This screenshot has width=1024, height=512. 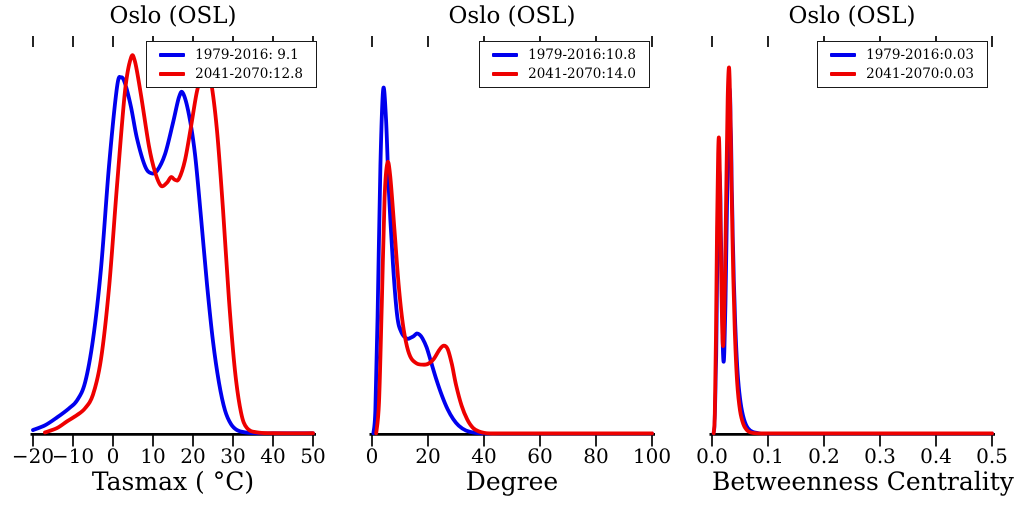 I want to click on legend-label: 2041-2070:12.8, so click(x=249, y=74).